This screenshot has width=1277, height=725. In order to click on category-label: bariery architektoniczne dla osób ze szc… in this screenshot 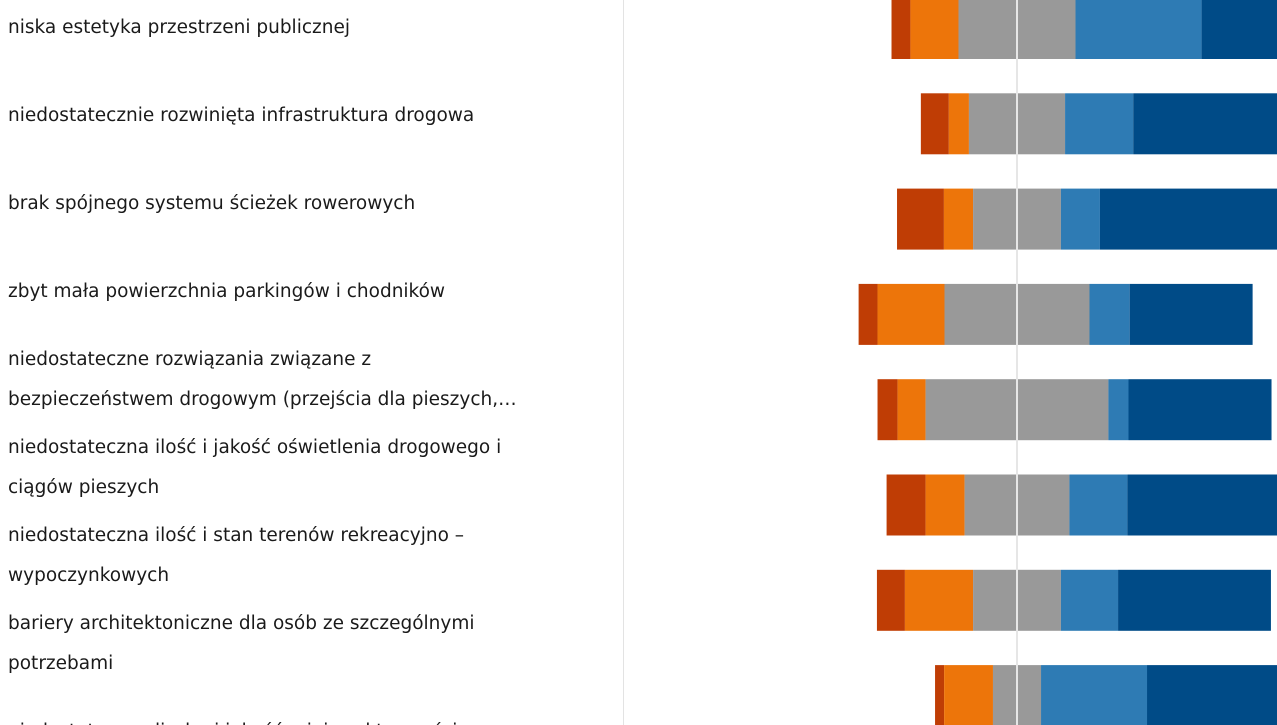, I will do `click(241, 643)`.